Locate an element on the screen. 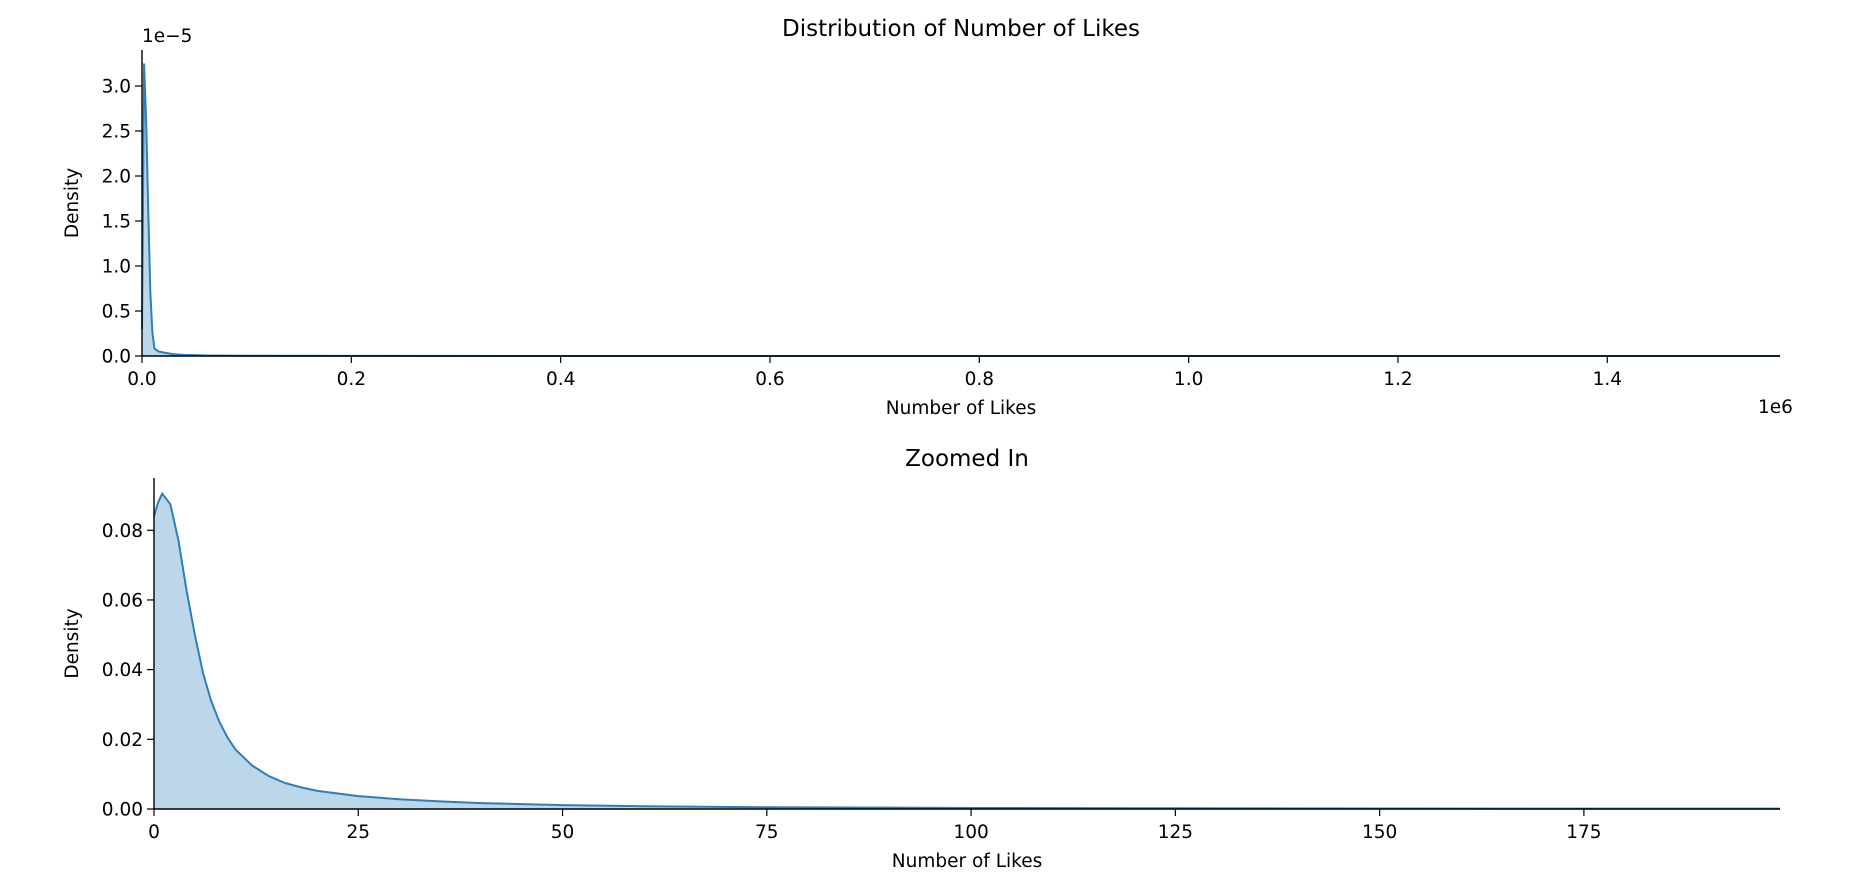 The image size is (1852, 881). y-tick-label: 2.0 is located at coordinates (116, 177).